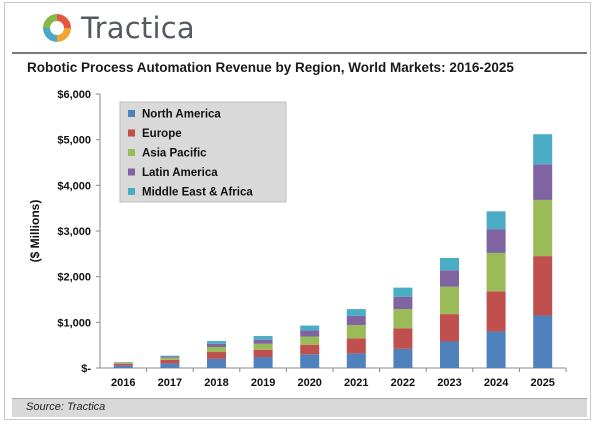 This screenshot has height=424, width=597. What do you see at coordinates (66, 407) in the screenshot?
I see `source-text: Source: Tractica` at bounding box center [66, 407].